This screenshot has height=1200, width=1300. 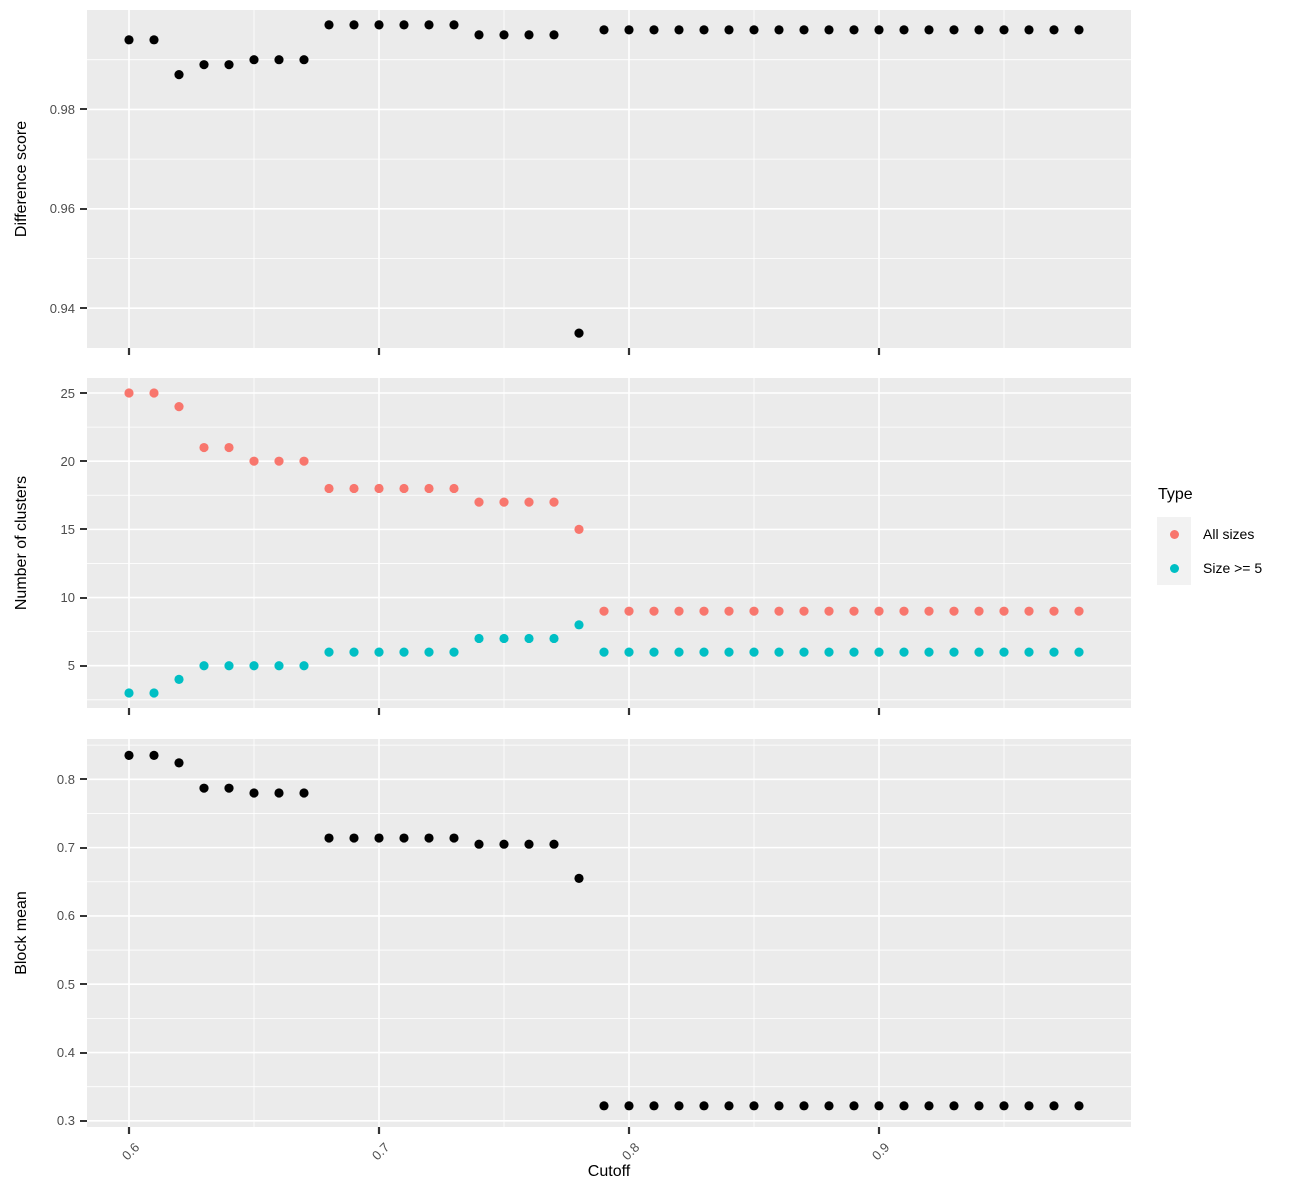 I want to click on x-axis-title: Cutoff, so click(x=609, y=1171).